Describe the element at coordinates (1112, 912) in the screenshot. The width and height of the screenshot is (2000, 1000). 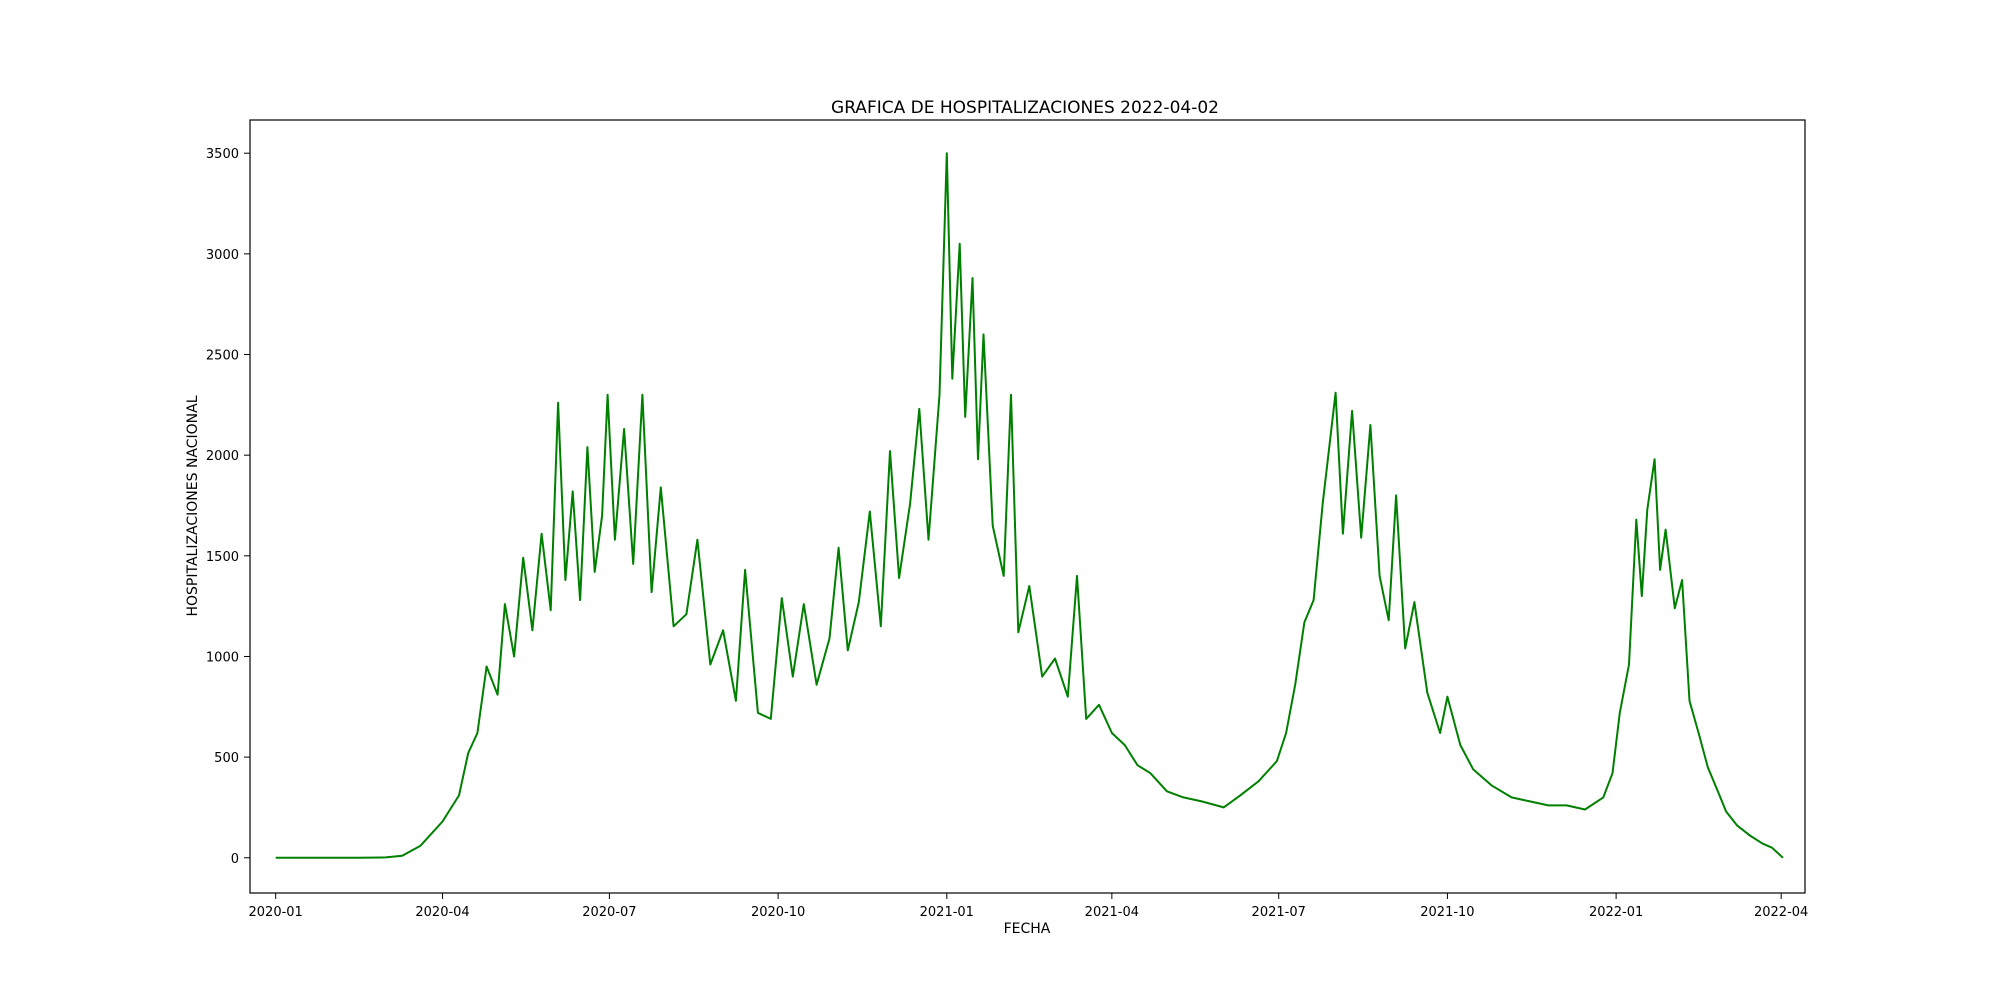
I see `x-tick-label: 2021-04` at that location.